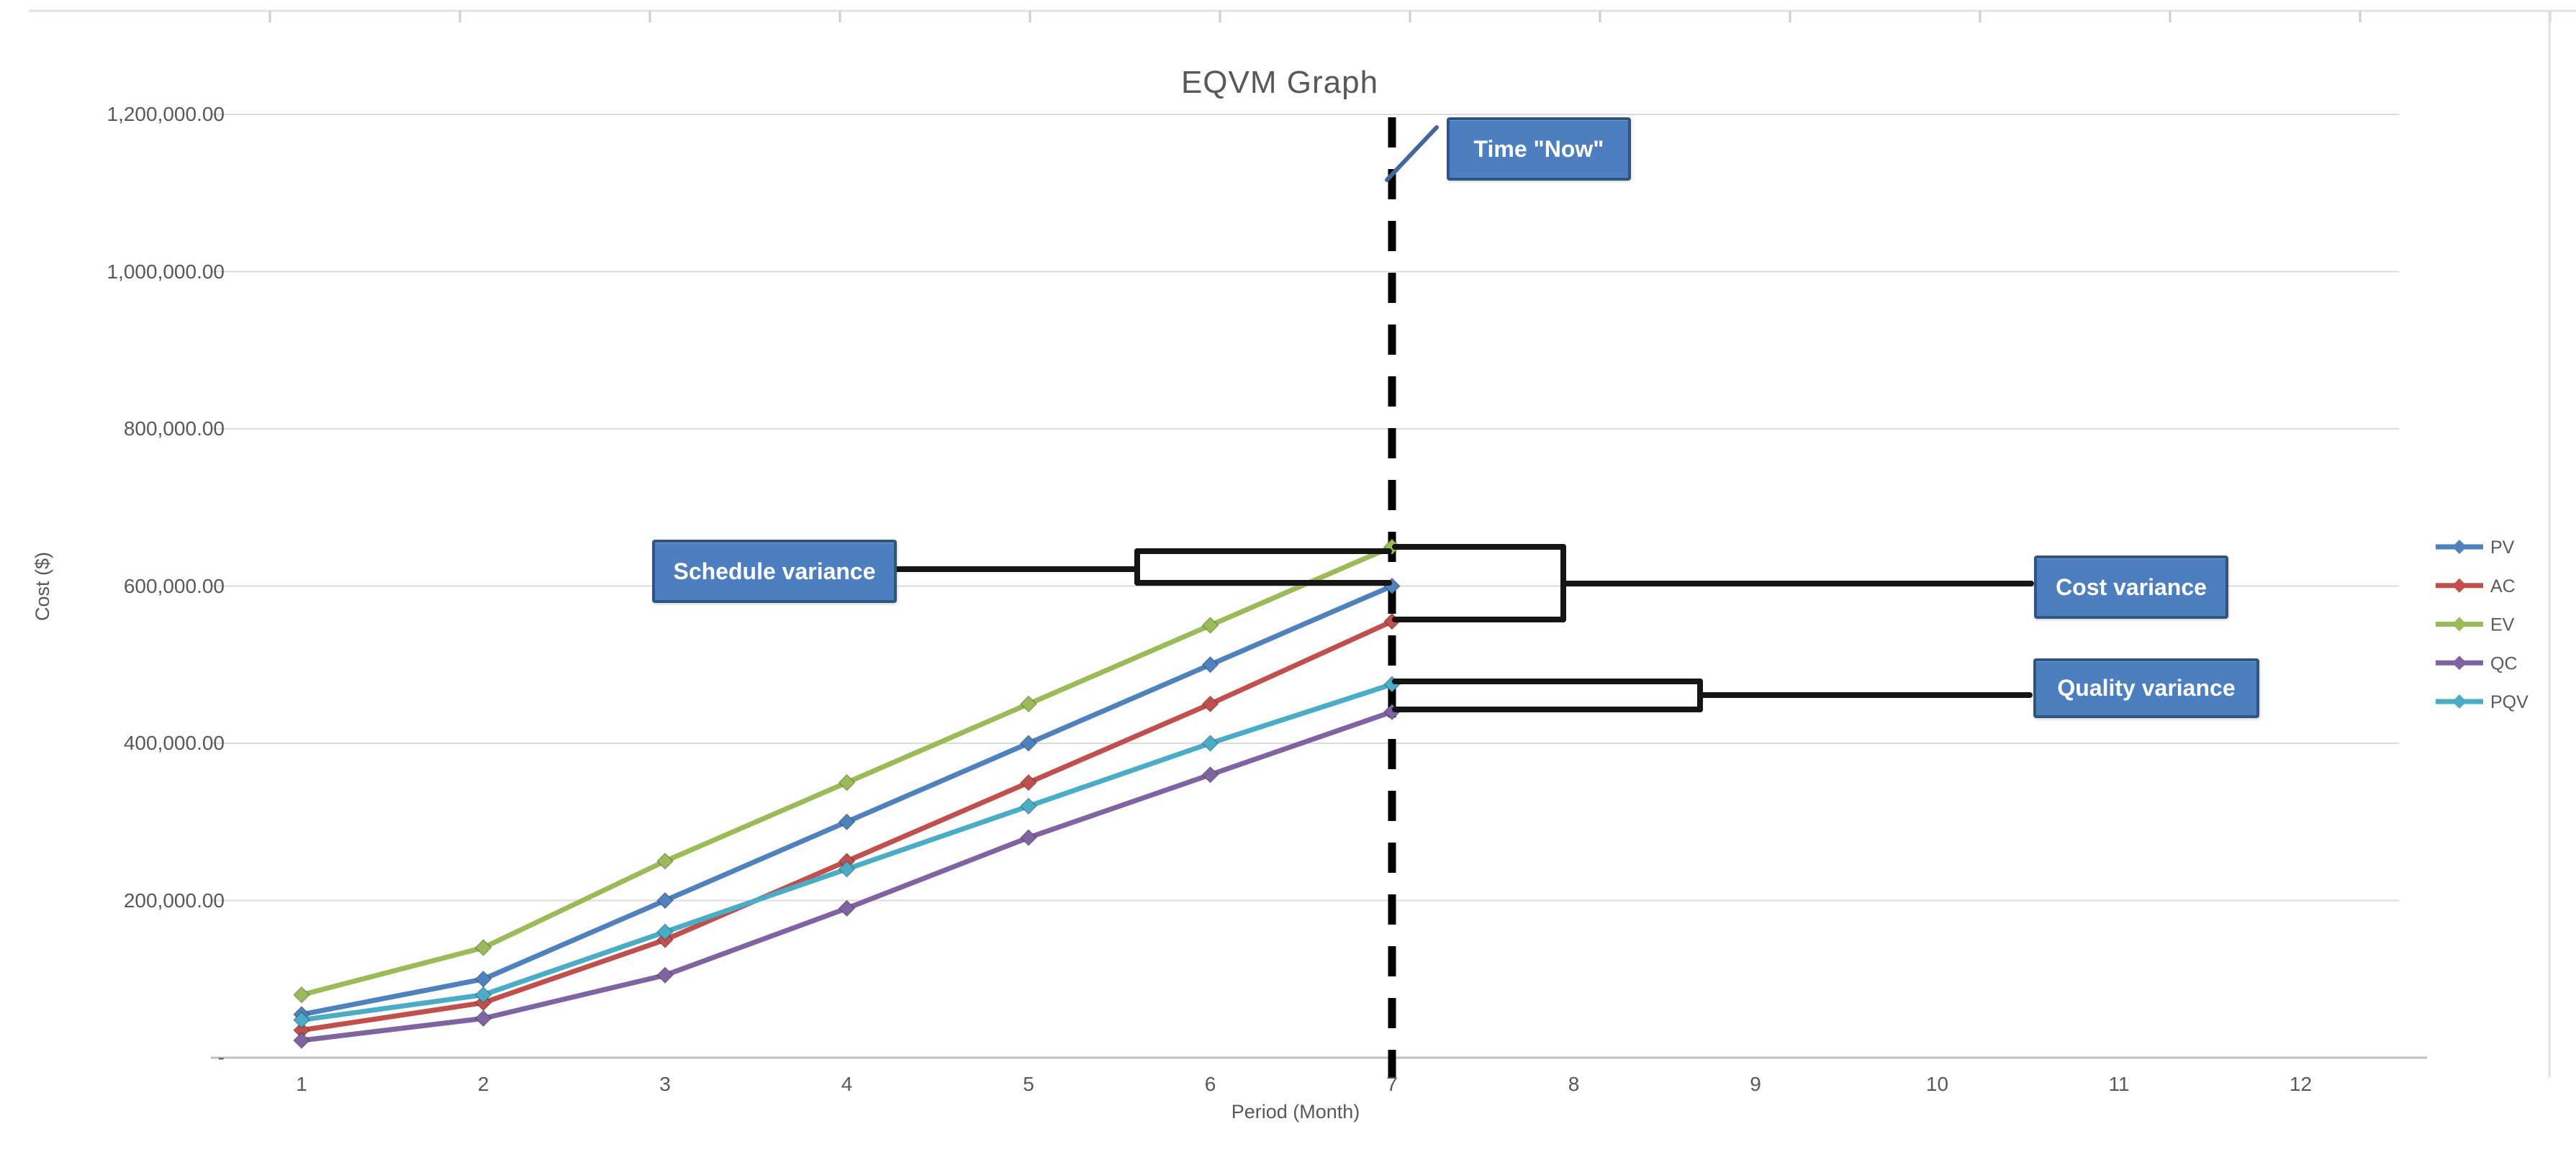 Image resolution: width=2576 pixels, height=1175 pixels. I want to click on x-tick-label: 10, so click(1937, 1084).